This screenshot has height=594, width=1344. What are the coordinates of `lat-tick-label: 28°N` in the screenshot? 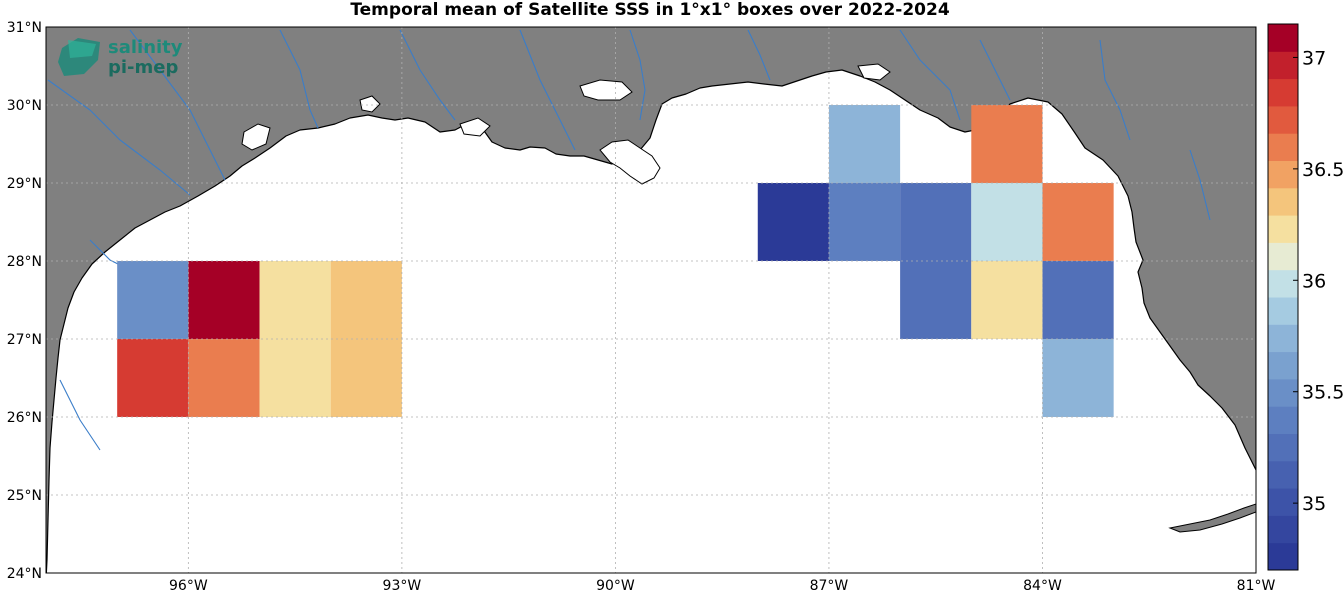 It's located at (24, 262).